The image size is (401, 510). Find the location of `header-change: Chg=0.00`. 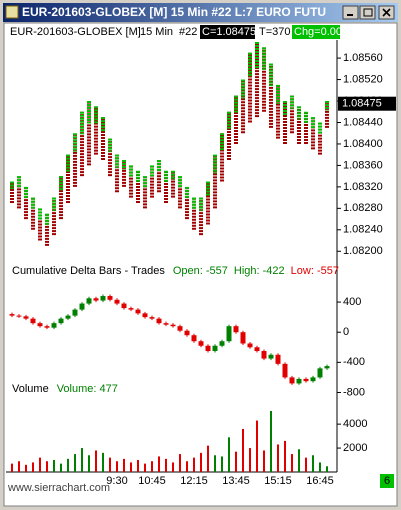

header-change: Chg=0.00 is located at coordinates (318, 32).